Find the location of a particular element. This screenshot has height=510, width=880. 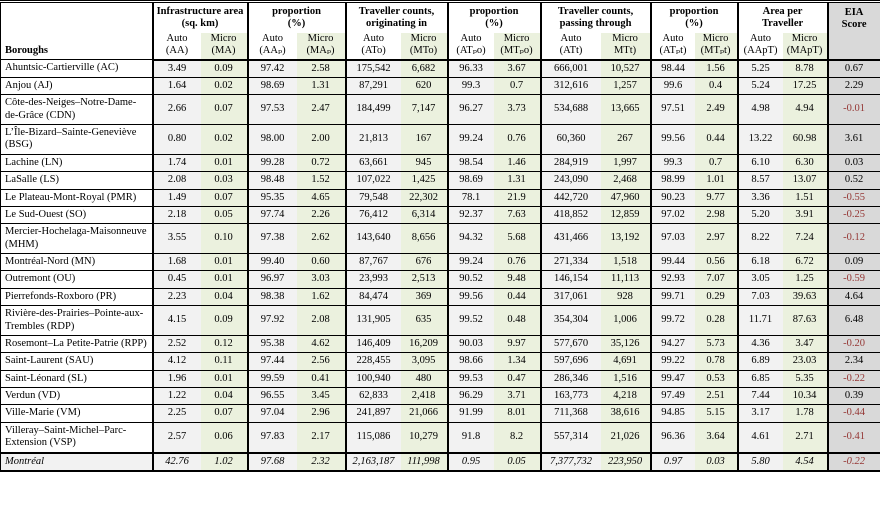

micro-value-cell: 2.17 is located at coordinates (321, 437).